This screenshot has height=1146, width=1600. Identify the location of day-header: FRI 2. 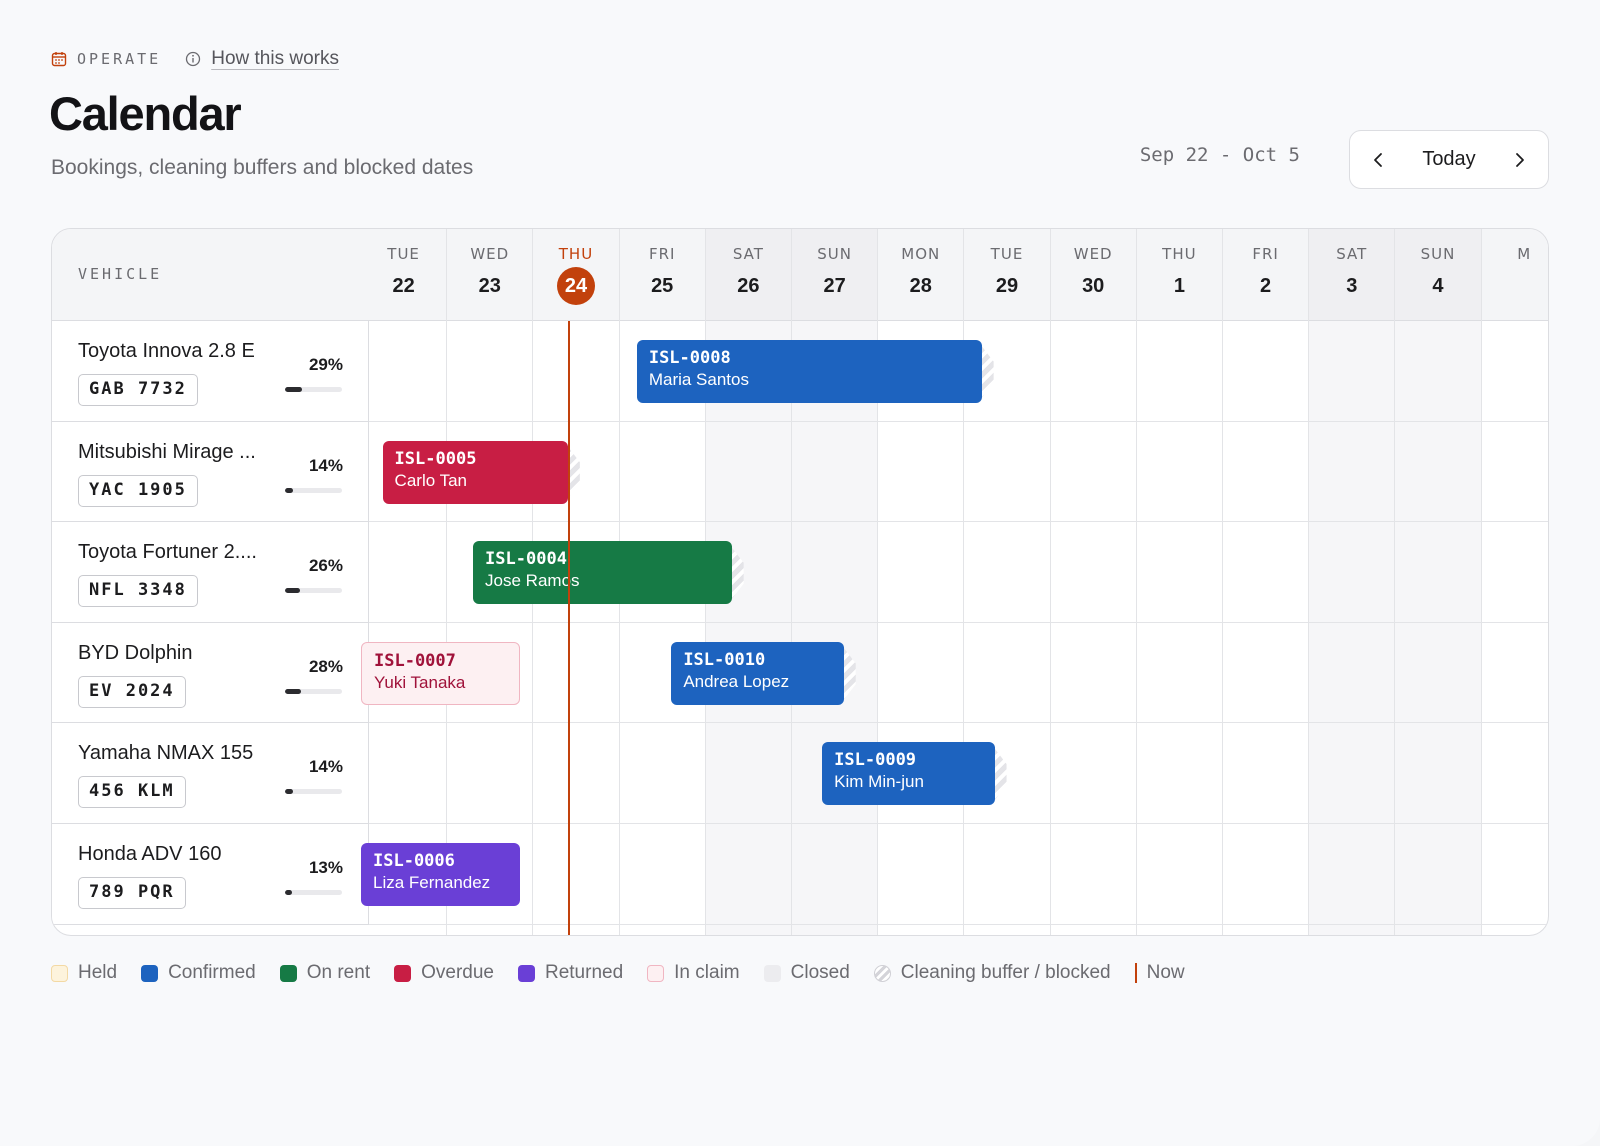
(1266, 275).